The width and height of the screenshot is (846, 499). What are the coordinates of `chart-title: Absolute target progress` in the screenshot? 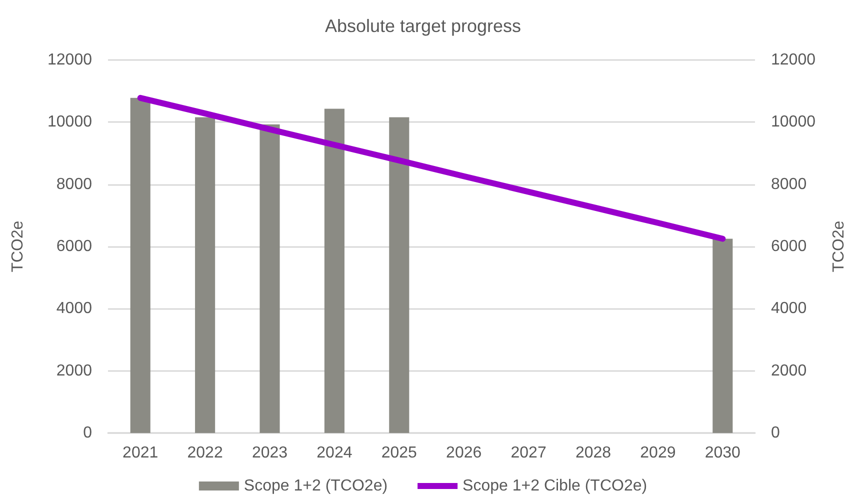 It's located at (423, 26).